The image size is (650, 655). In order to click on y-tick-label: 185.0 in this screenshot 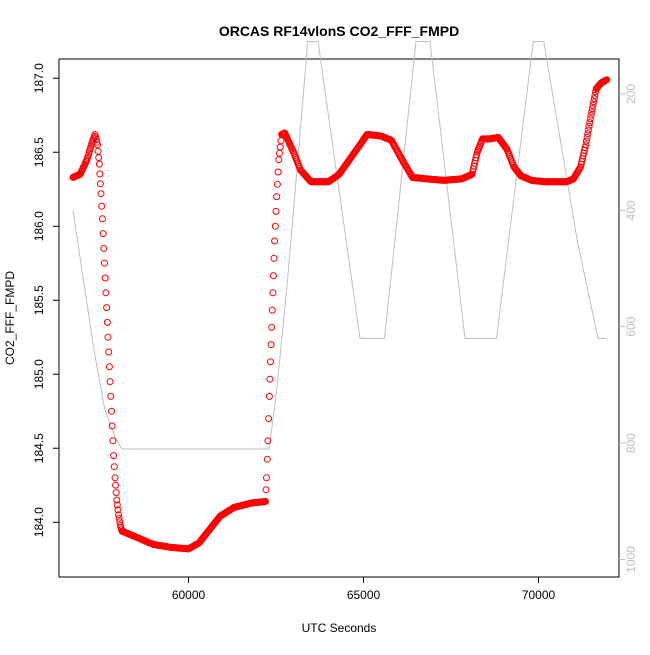, I will do `click(39, 374)`.